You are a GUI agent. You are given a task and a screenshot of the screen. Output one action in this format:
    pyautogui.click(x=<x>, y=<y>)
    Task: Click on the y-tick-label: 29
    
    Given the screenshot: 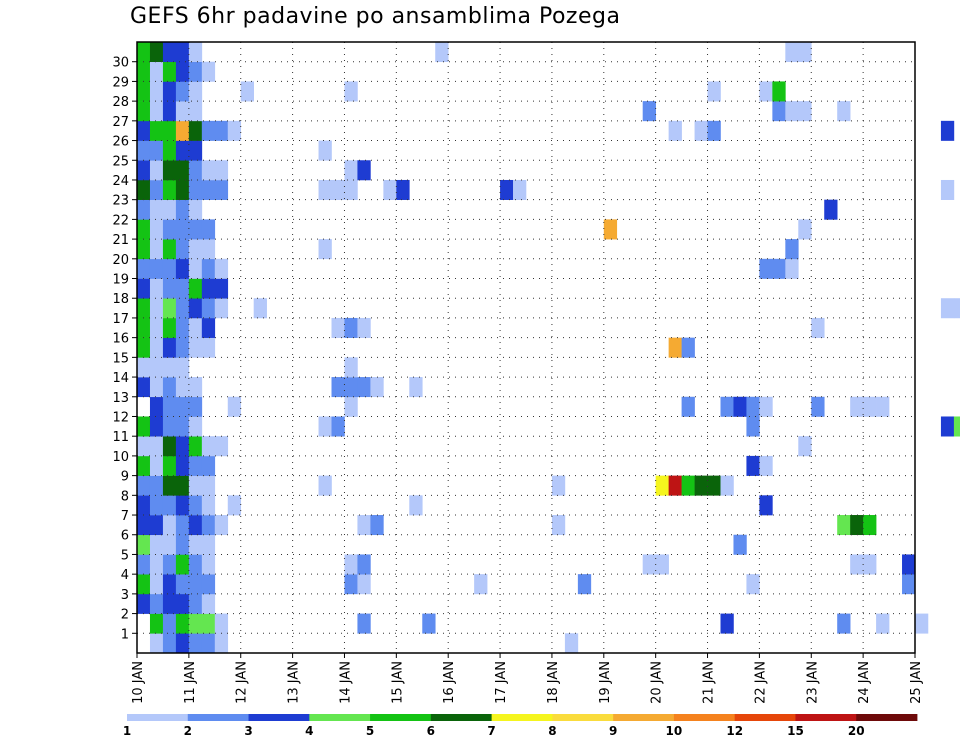 What is the action you would take?
    pyautogui.click(x=120, y=82)
    